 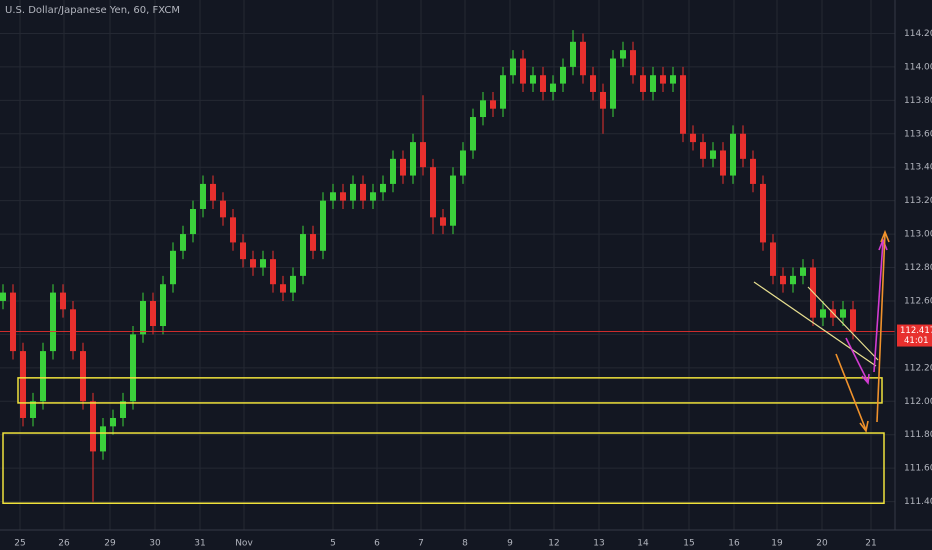 I want to click on x-tick-label: Nov, so click(x=244, y=544).